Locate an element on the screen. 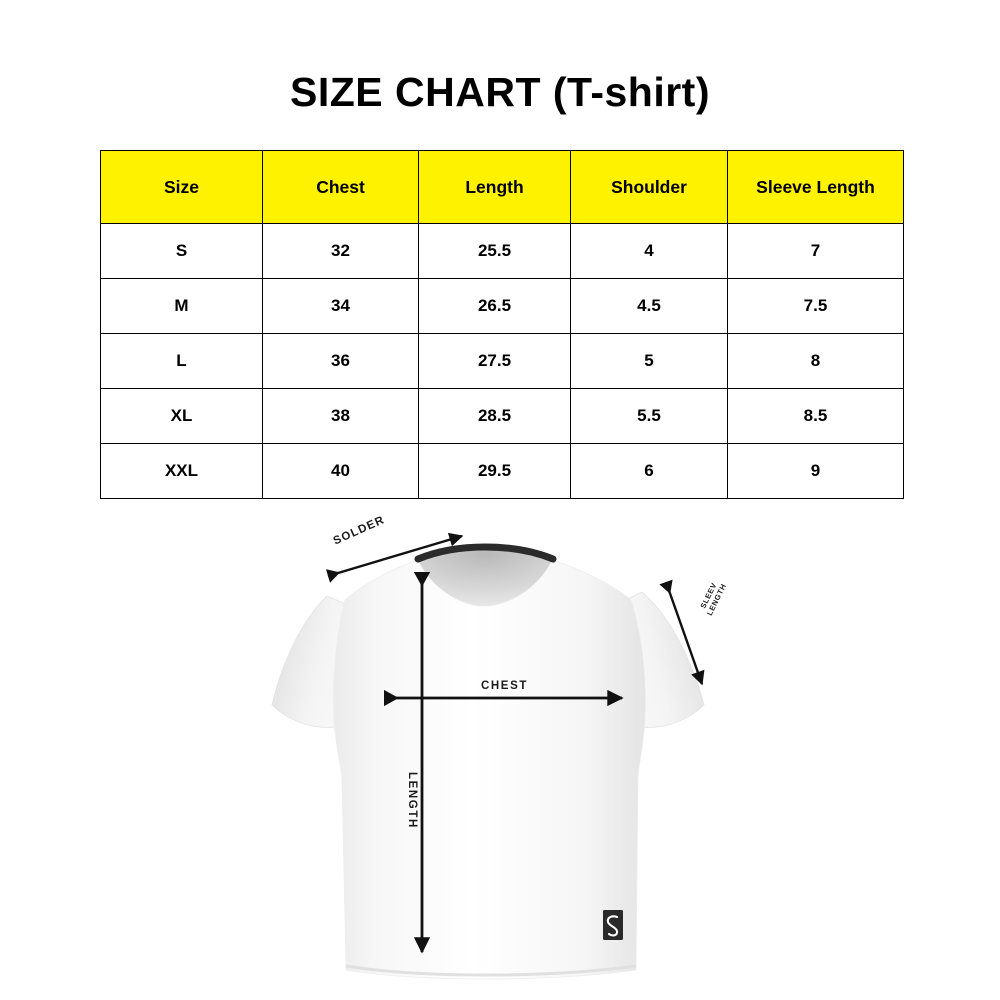  column-header-sleeve-length: Sleeve Length is located at coordinates (815, 187).